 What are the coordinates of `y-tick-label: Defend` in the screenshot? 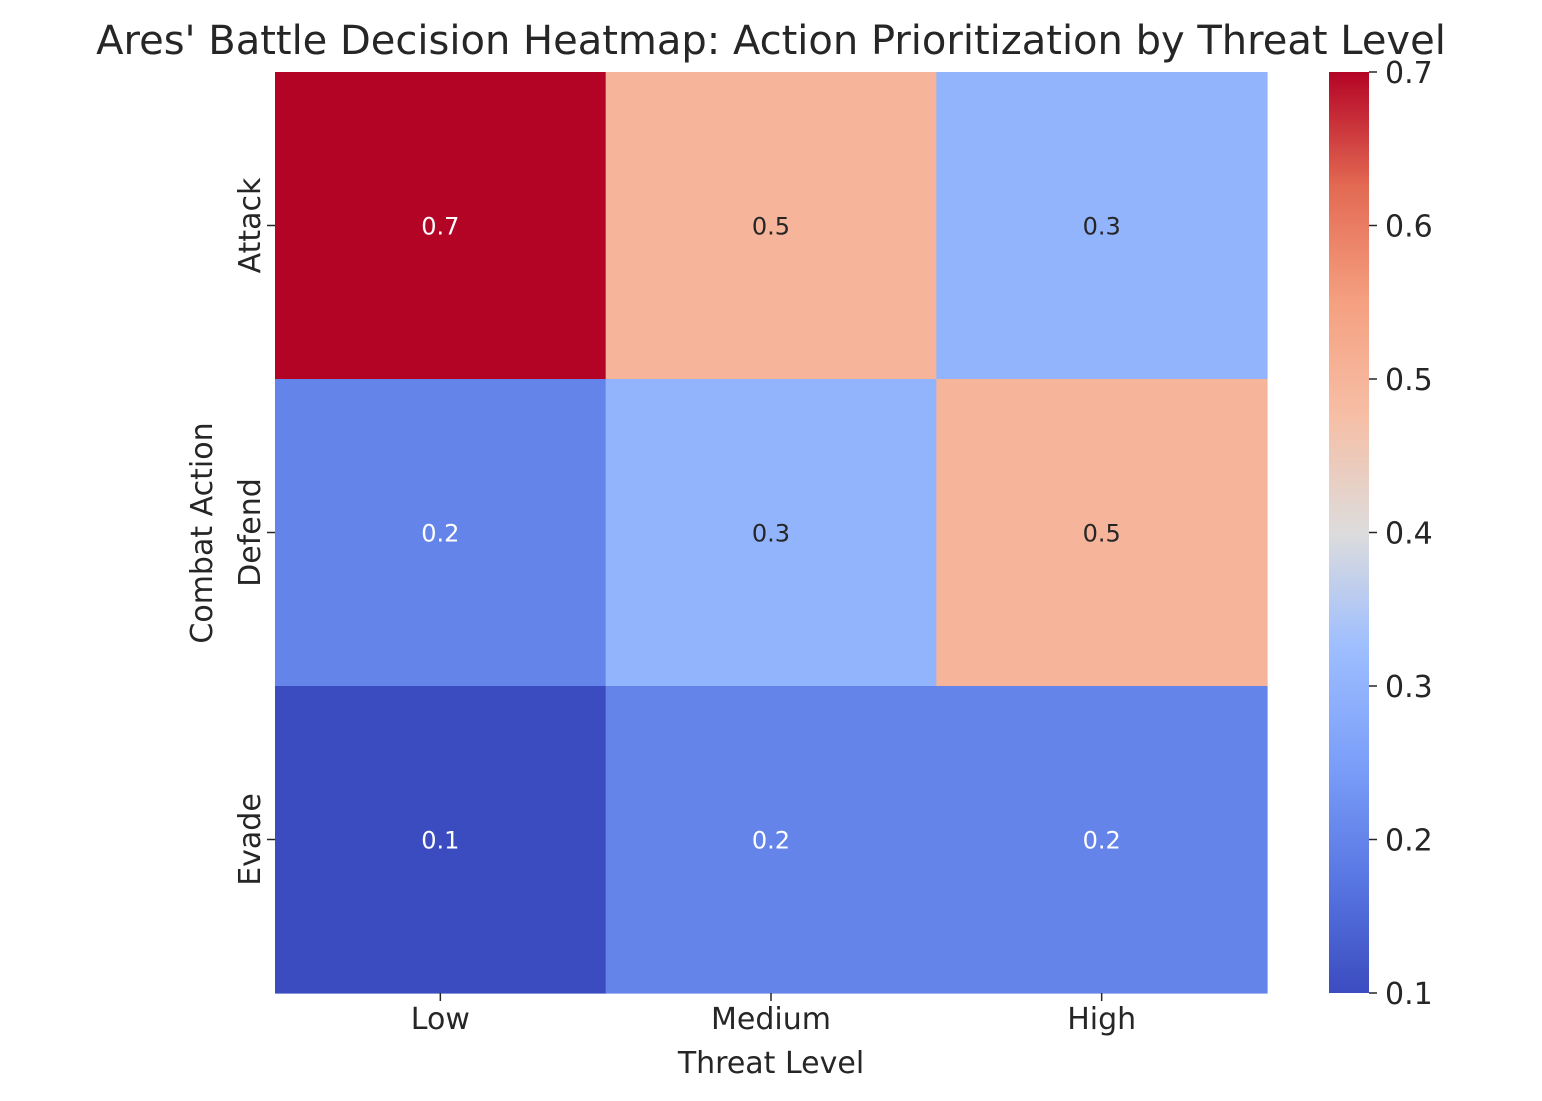 It's located at (250, 532).